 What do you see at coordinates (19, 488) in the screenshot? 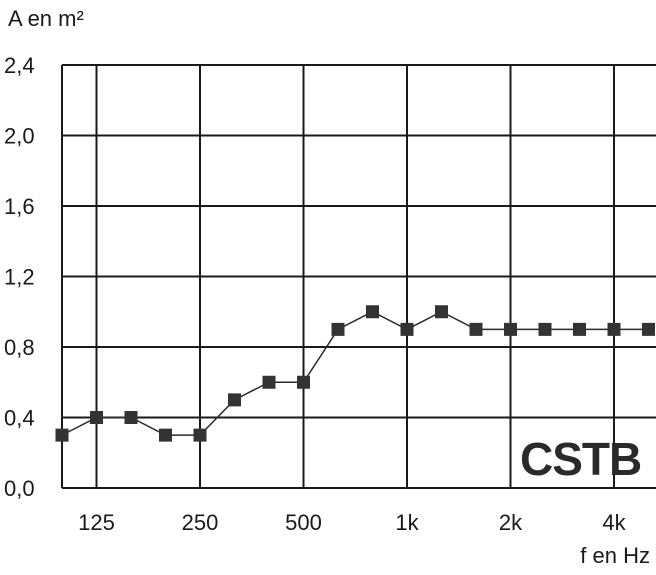
I see `y-tick-label: 0,0` at bounding box center [19, 488].